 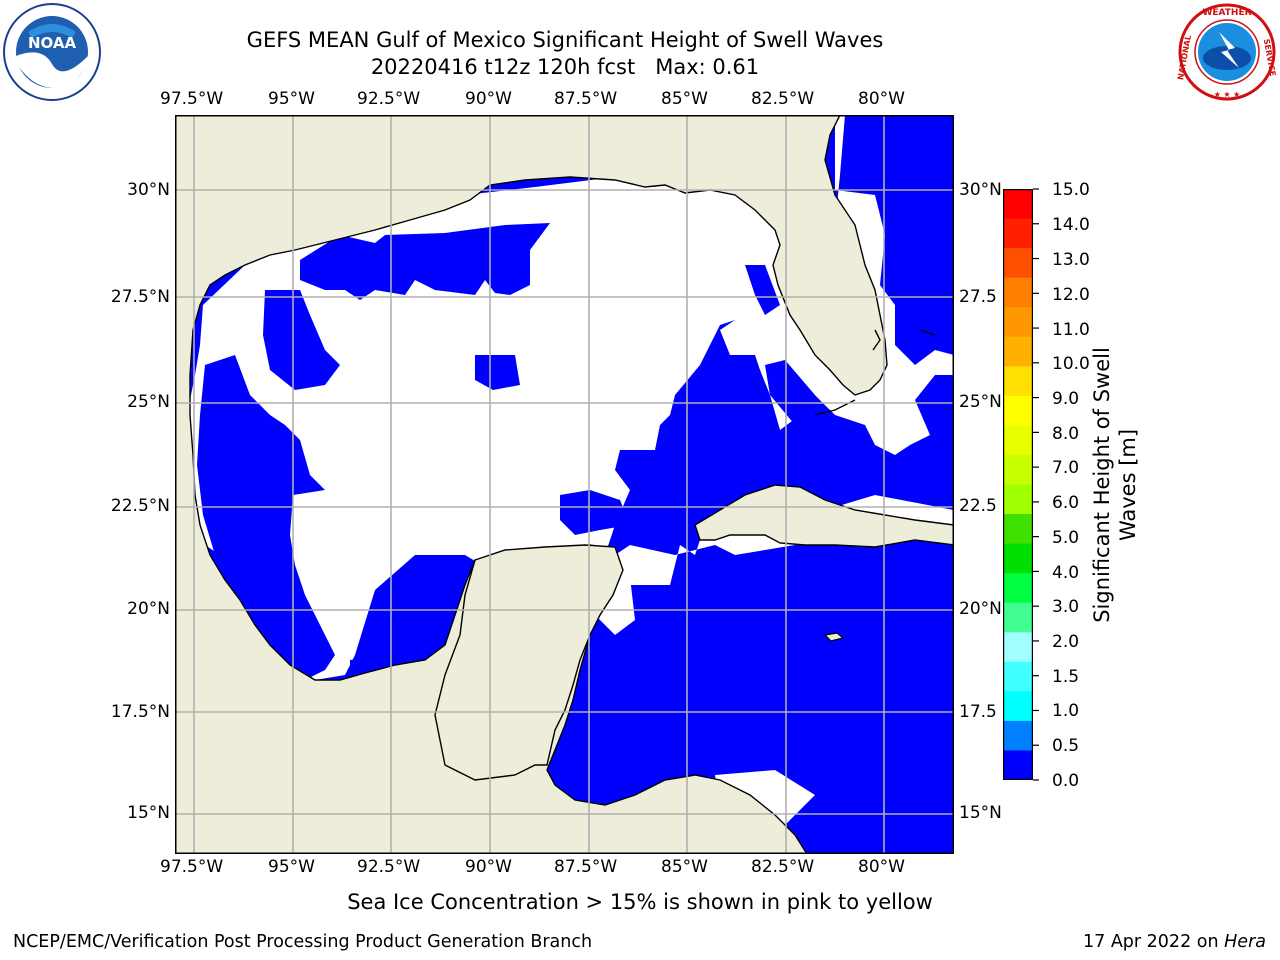 I want to click on gulf-blue-patch-west, so click(x=301, y=340).